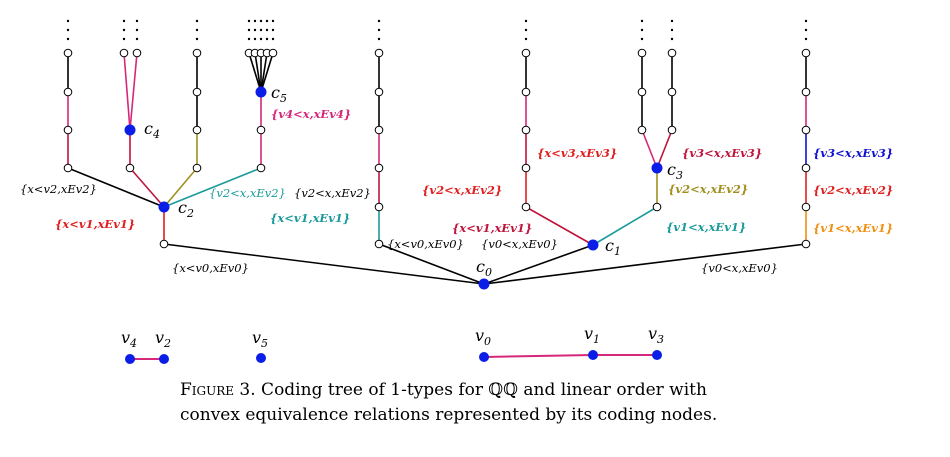 This screenshot has height=457, width=950. I want to click on node-label-c3: c3, so click(675, 171).